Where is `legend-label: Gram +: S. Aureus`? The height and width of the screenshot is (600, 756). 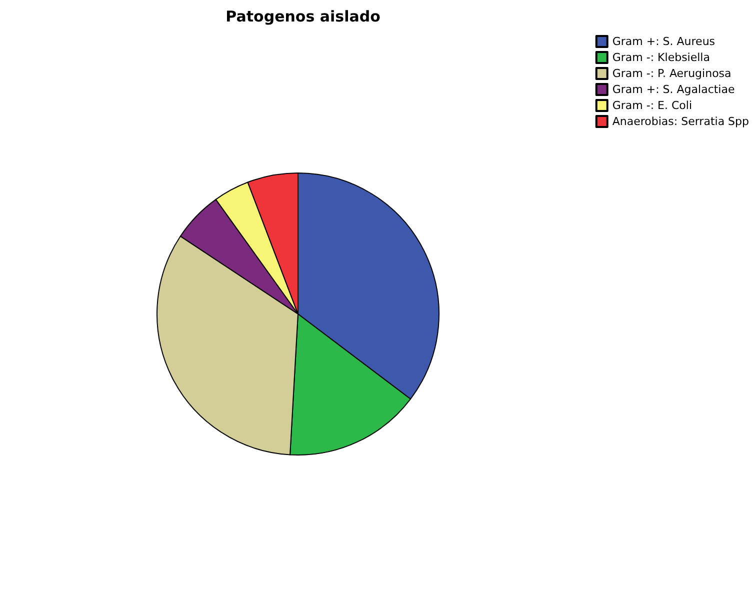
legend-label: Gram +: S. Aureus is located at coordinates (664, 41).